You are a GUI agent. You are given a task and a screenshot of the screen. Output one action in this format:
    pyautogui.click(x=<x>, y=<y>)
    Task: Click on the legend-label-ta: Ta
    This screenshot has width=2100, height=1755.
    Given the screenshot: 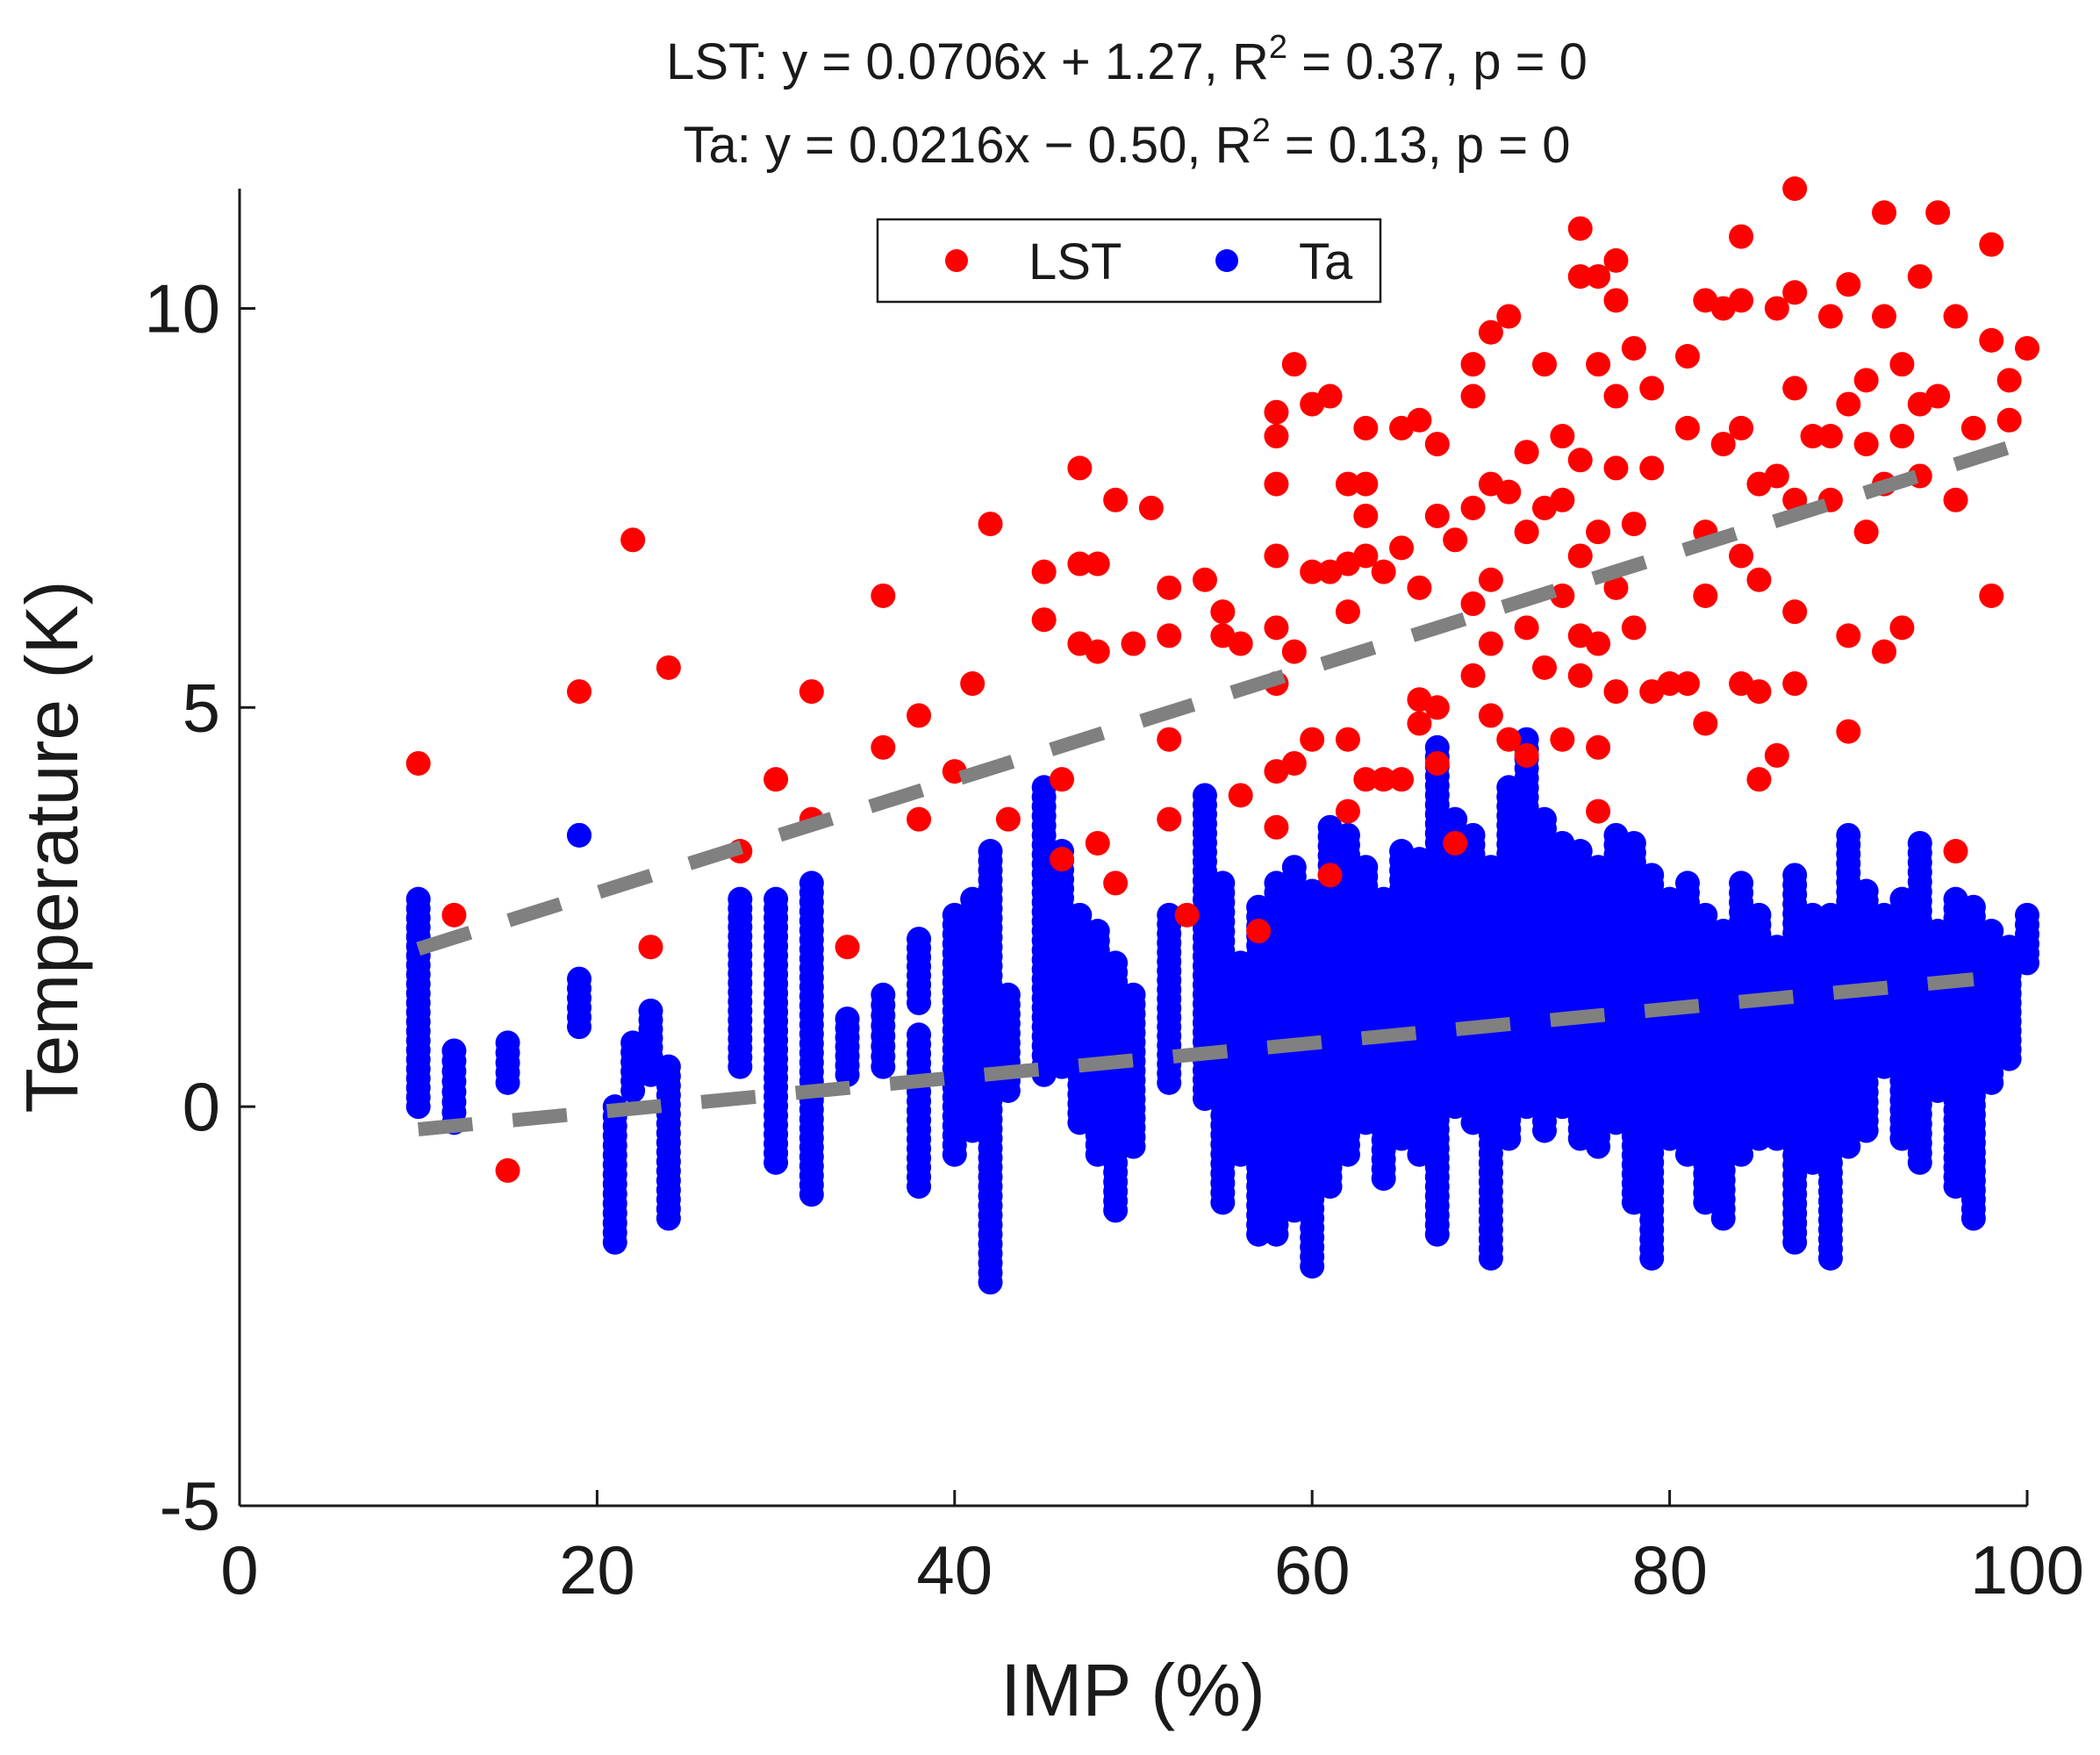 What is the action you would take?
    pyautogui.click(x=1326, y=261)
    